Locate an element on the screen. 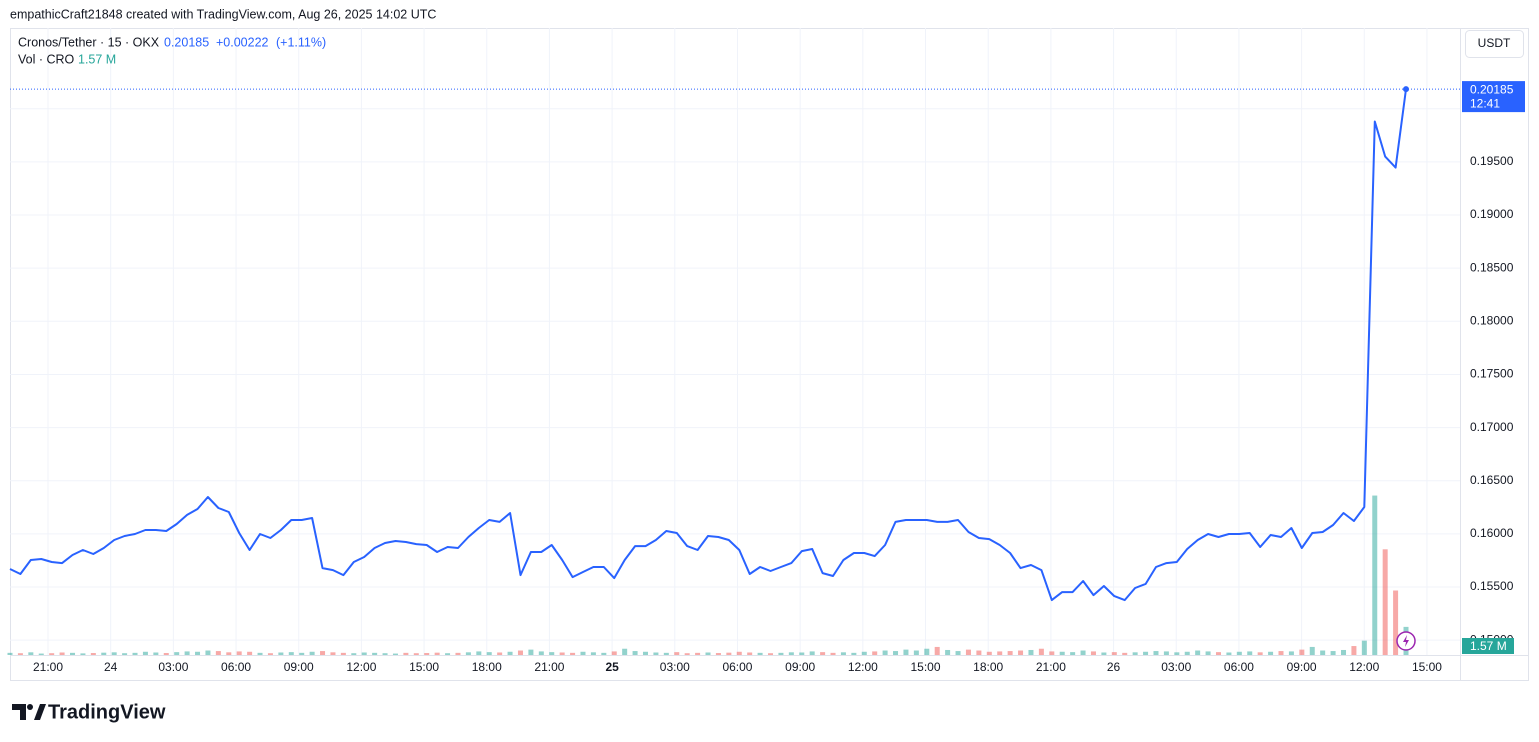 Image resolution: width=1539 pixels, height=742 pixels. y-tick-label: 0.16000 is located at coordinates (1492, 533).